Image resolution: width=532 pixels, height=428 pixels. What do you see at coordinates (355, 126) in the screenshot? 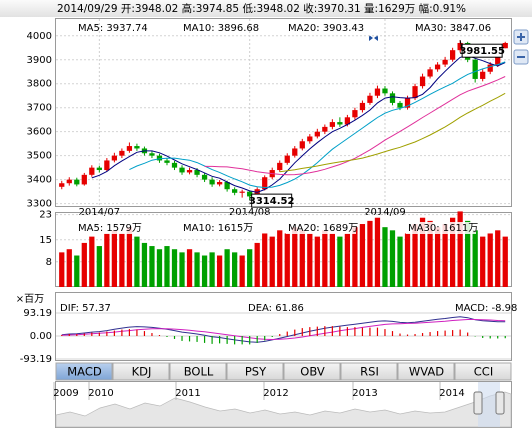
I see `ma-line` at bounding box center [355, 126].